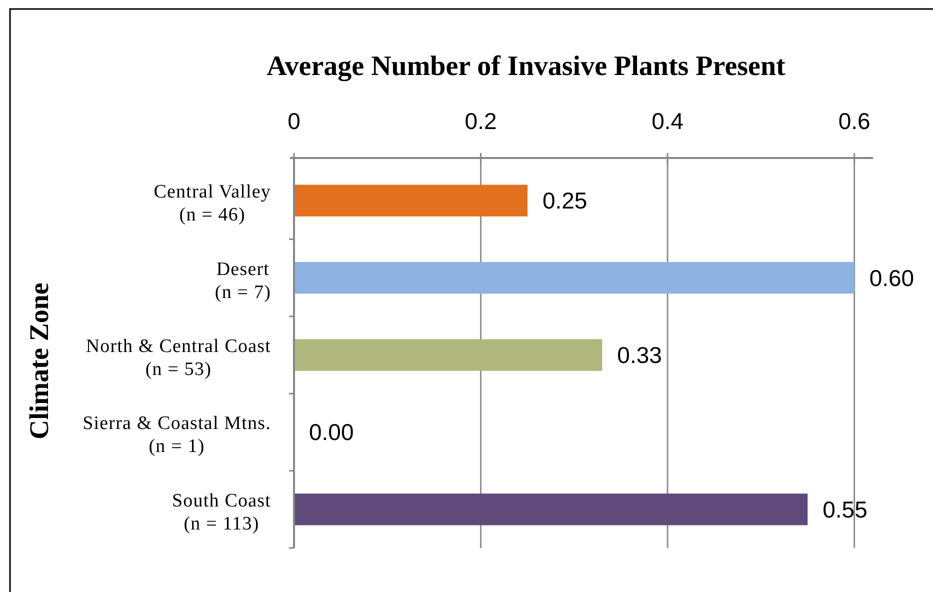 The width and height of the screenshot is (933, 592). What do you see at coordinates (480, 121) in the screenshot?
I see `x-tick-label: 0.2` at bounding box center [480, 121].